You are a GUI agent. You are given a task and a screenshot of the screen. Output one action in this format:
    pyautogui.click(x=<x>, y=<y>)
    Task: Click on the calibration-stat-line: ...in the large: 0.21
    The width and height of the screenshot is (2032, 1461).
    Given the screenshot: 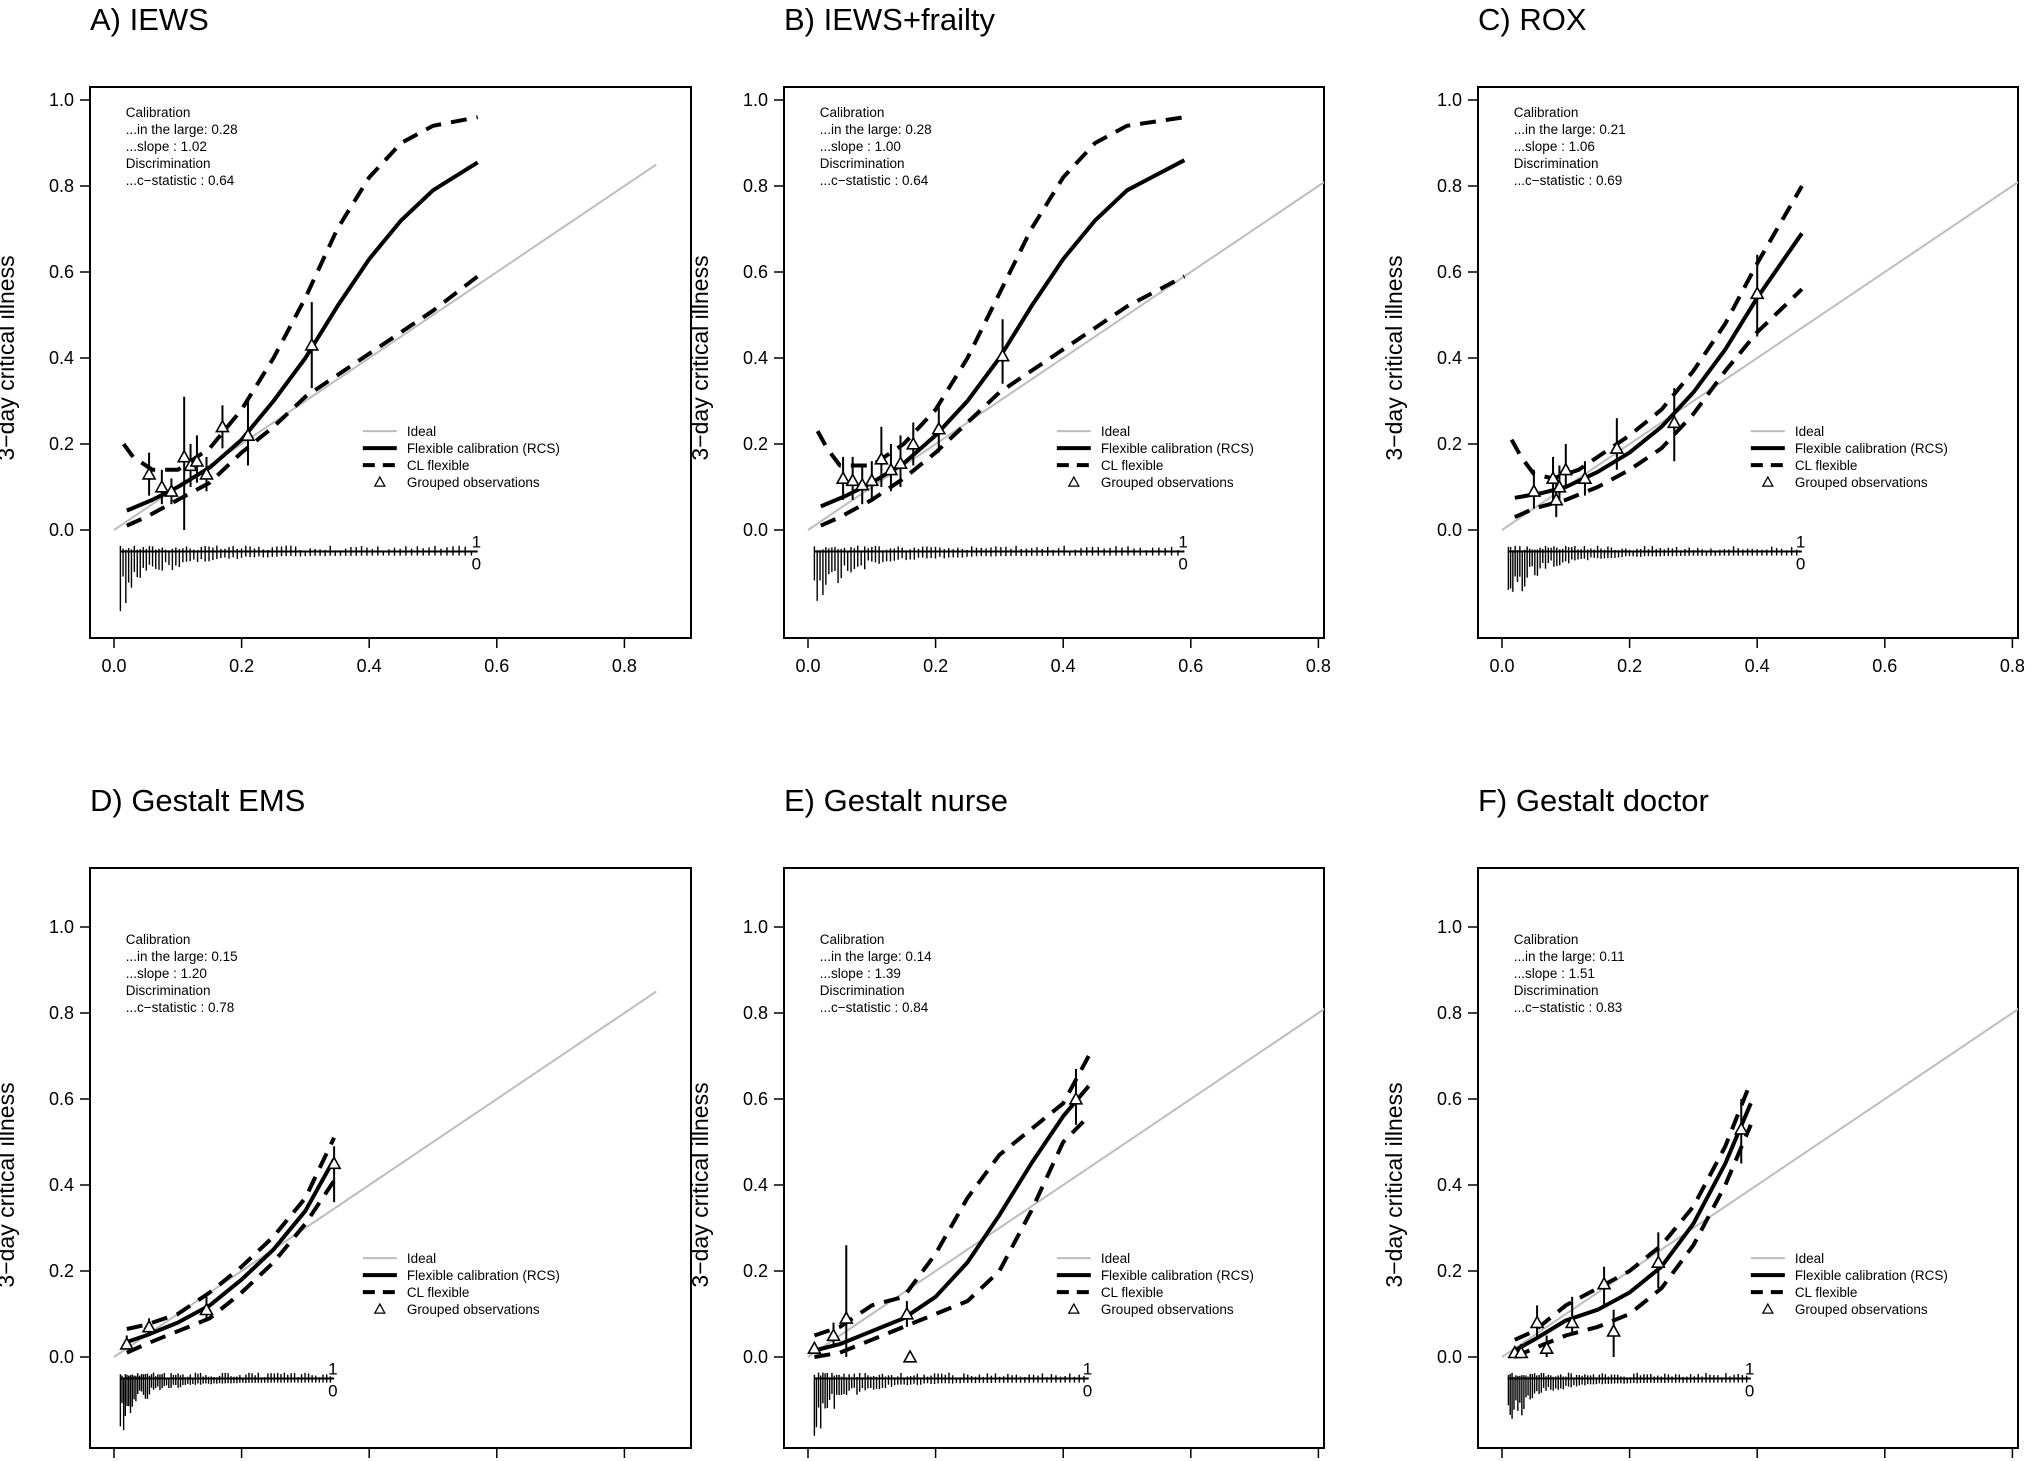 What is the action you would take?
    pyautogui.click(x=1570, y=129)
    